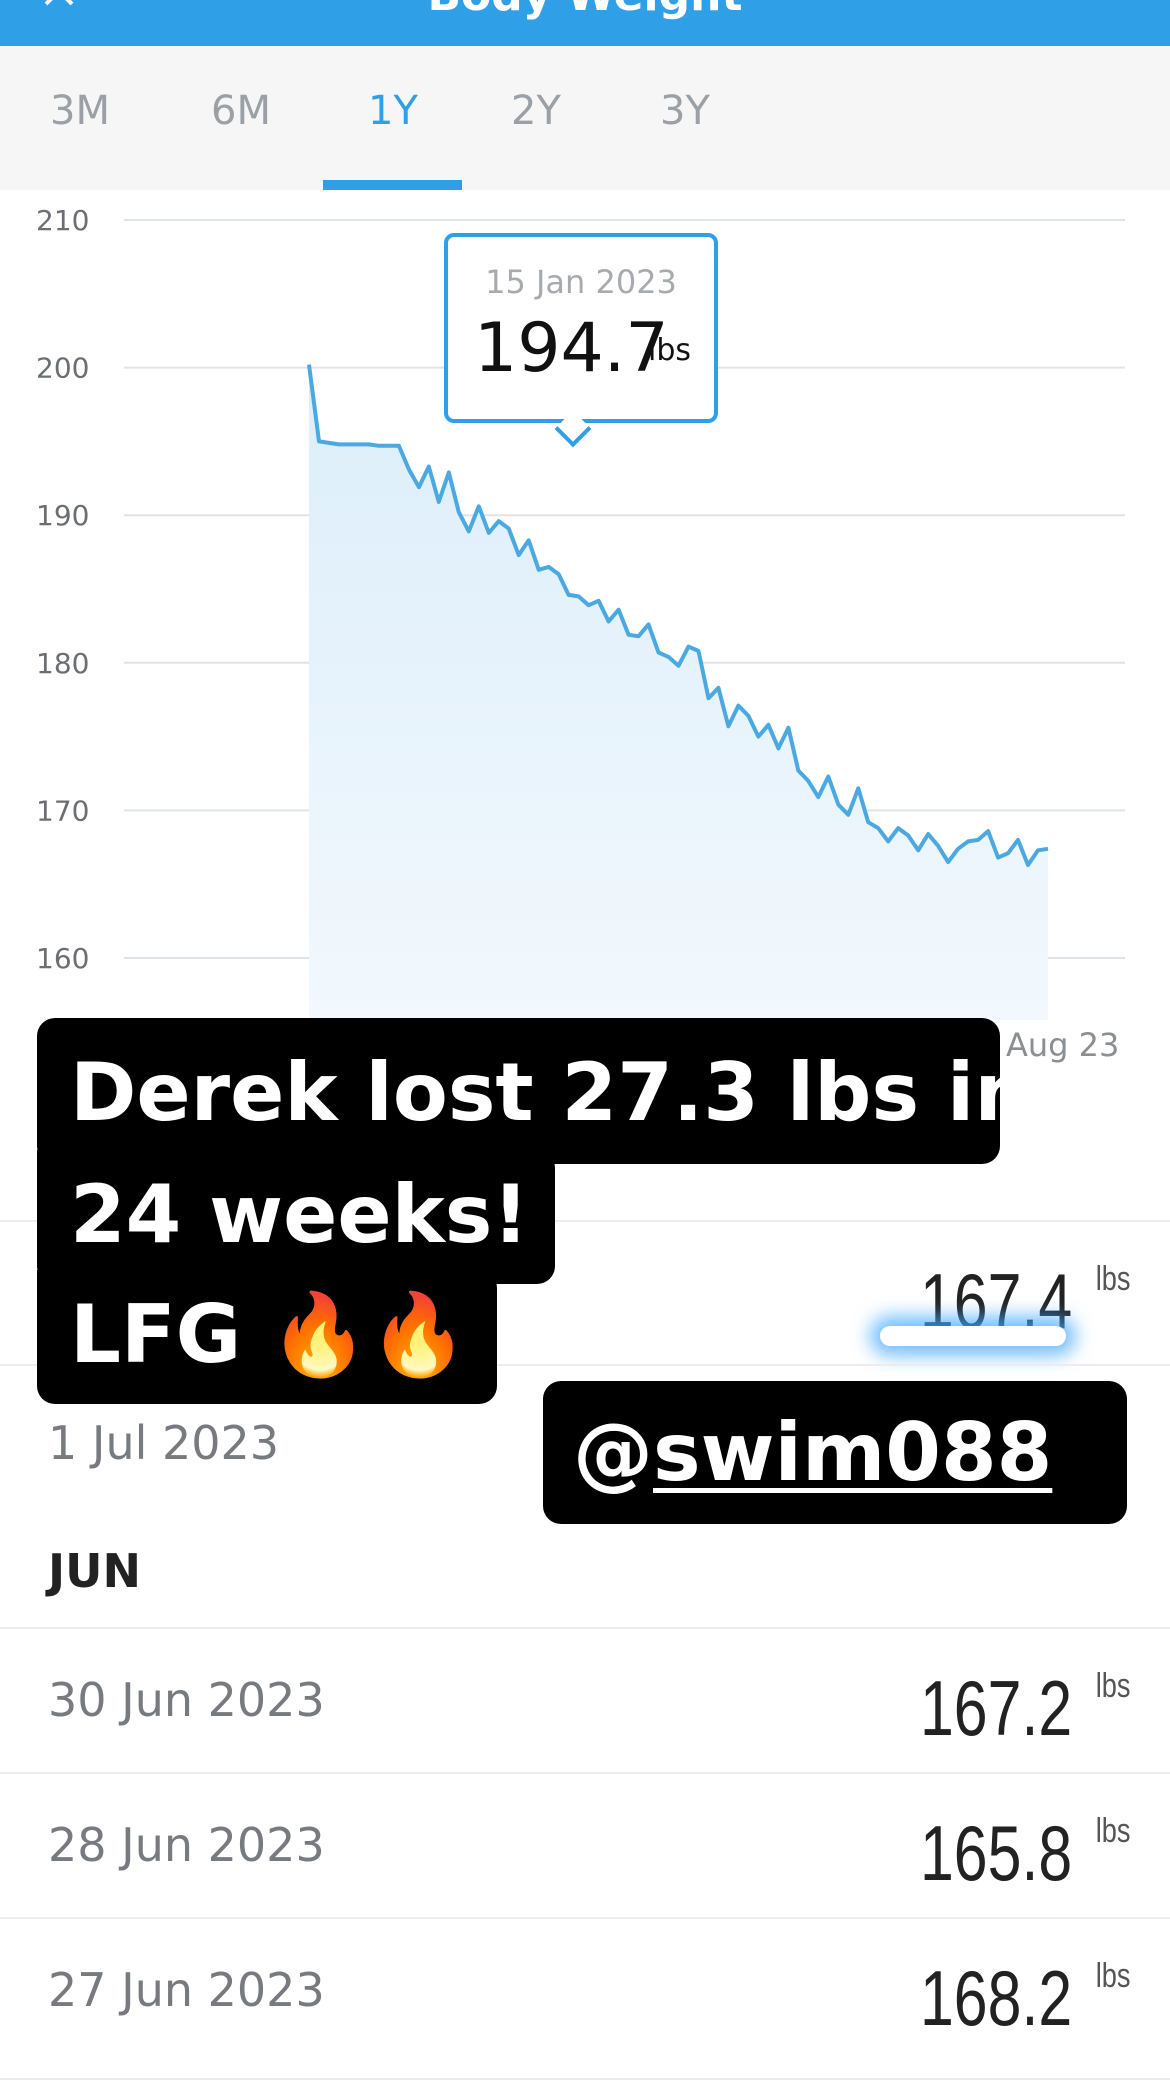 The height and width of the screenshot is (2080, 1170). I want to click on active-tab-indicator, so click(392, 185).